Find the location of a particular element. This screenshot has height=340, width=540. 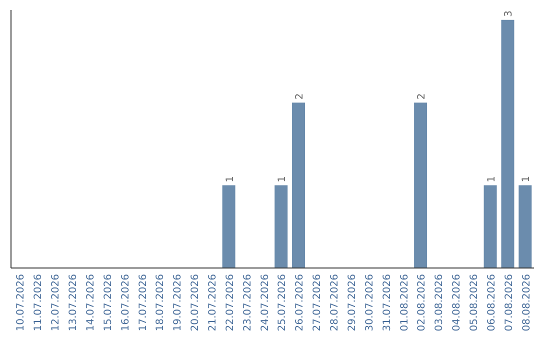

x-tick-label: 13.07.2026 is located at coordinates (74, 303).